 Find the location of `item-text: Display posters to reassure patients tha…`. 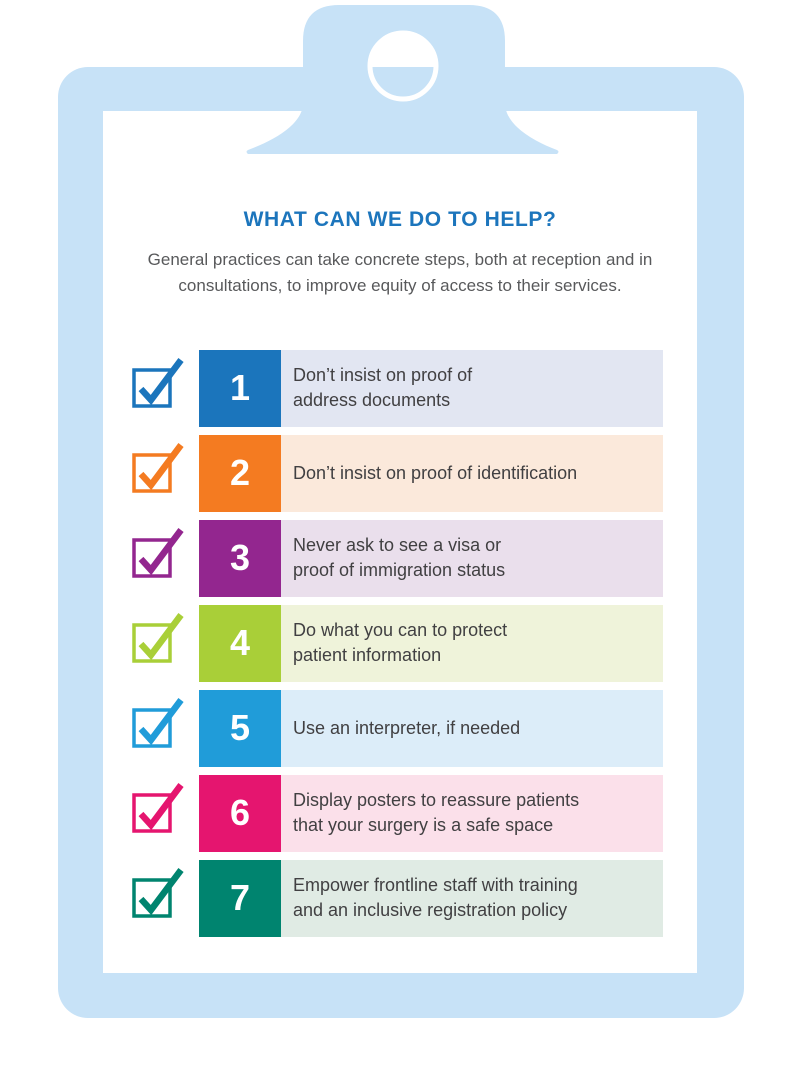

item-text: Display posters to reassure patients tha… is located at coordinates (436, 813).